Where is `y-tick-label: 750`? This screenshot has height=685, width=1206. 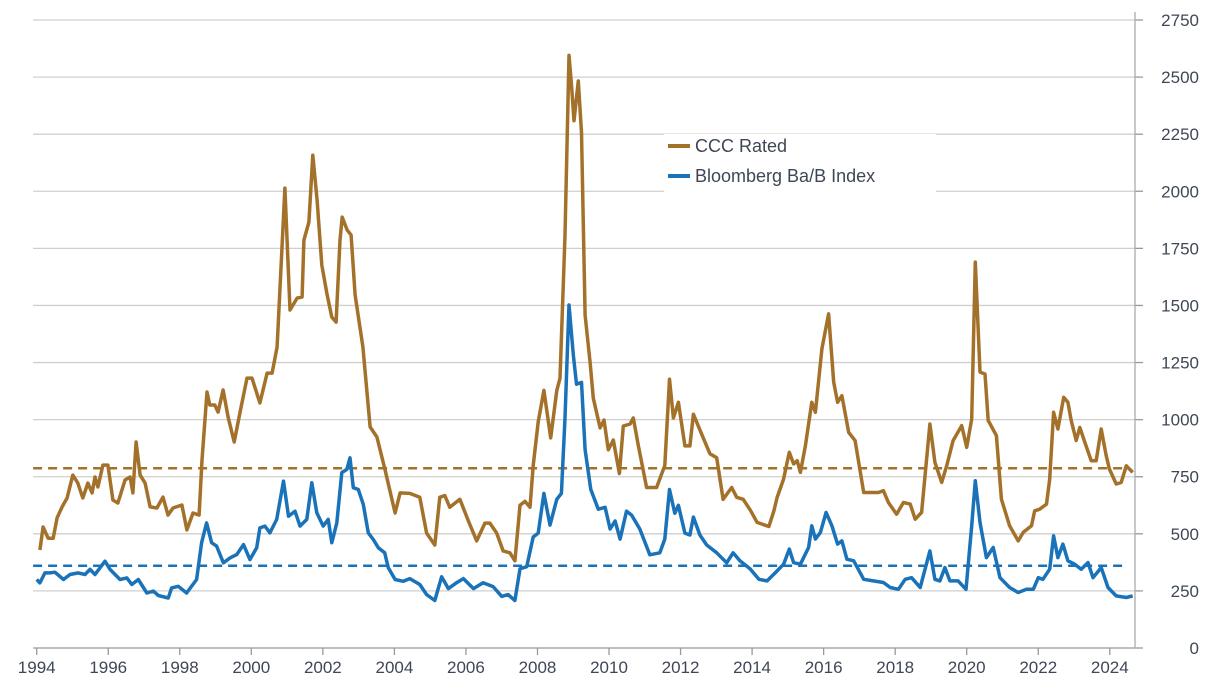
y-tick-label: 750 is located at coordinates (1185, 477).